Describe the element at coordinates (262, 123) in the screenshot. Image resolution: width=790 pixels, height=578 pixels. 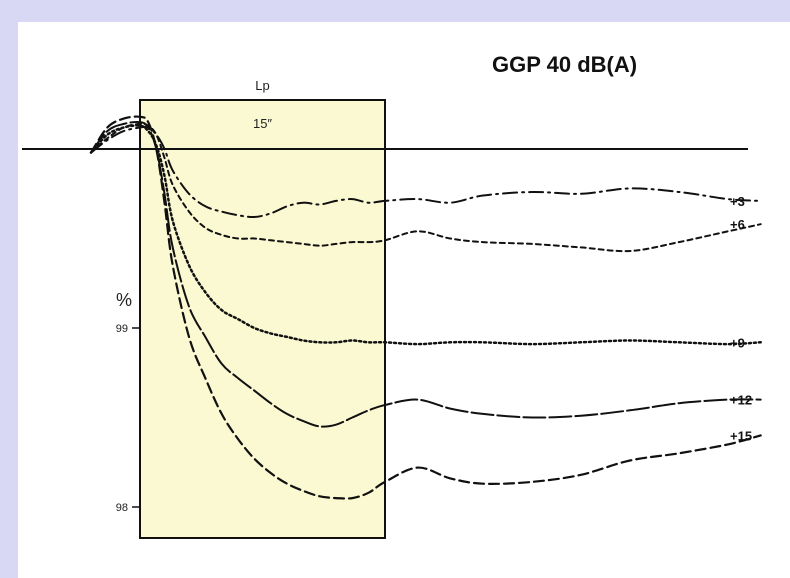
I see `region-duration-label: 15″` at that location.